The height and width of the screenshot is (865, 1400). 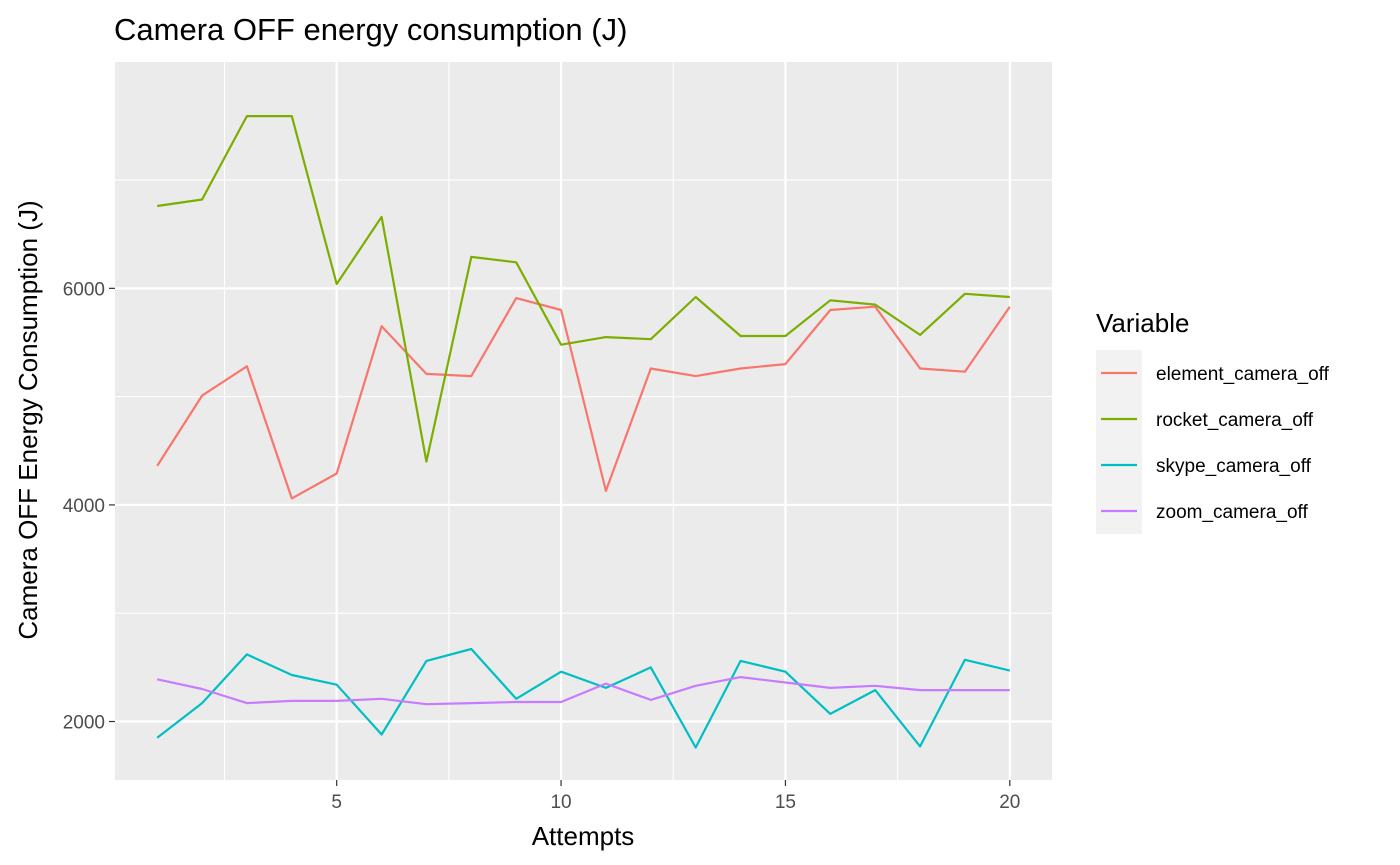 I want to click on y-tick-label: 6000, so click(x=84, y=289).